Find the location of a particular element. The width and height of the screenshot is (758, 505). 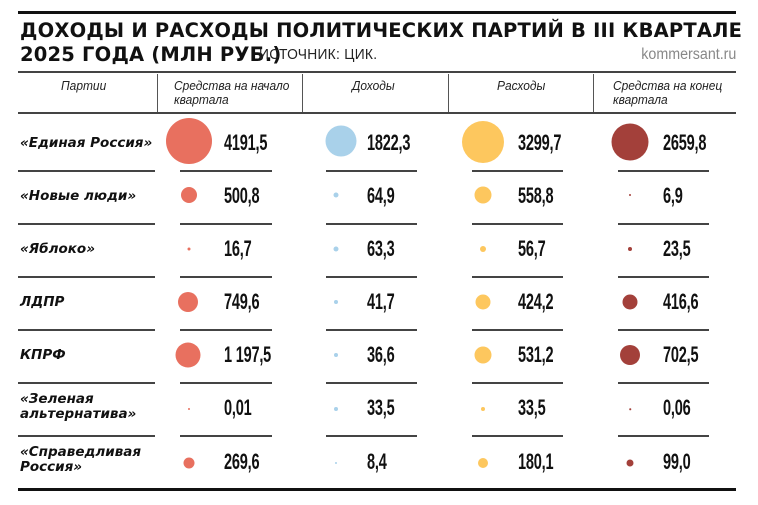

party-name-line2: альтернатива» is located at coordinates (78, 414).